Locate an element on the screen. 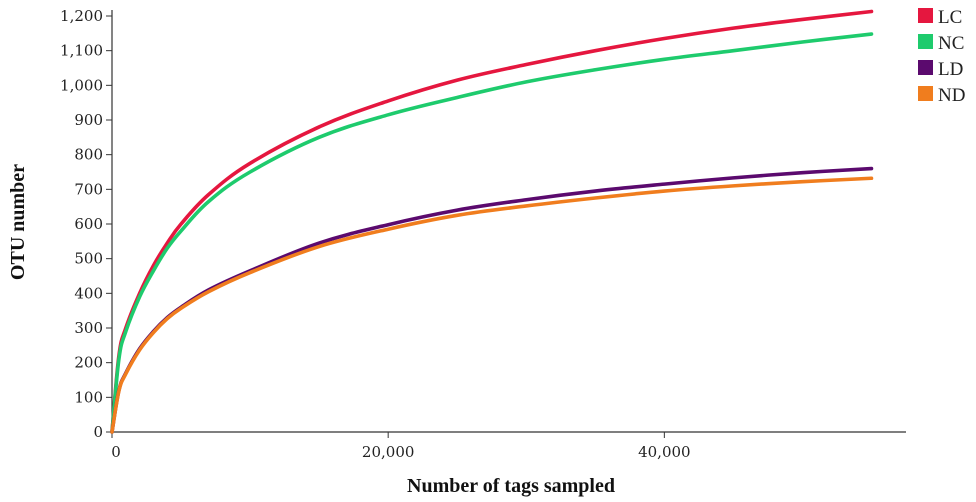 The width and height of the screenshot is (976, 502). y-tick-label: 400 is located at coordinates (88, 293).